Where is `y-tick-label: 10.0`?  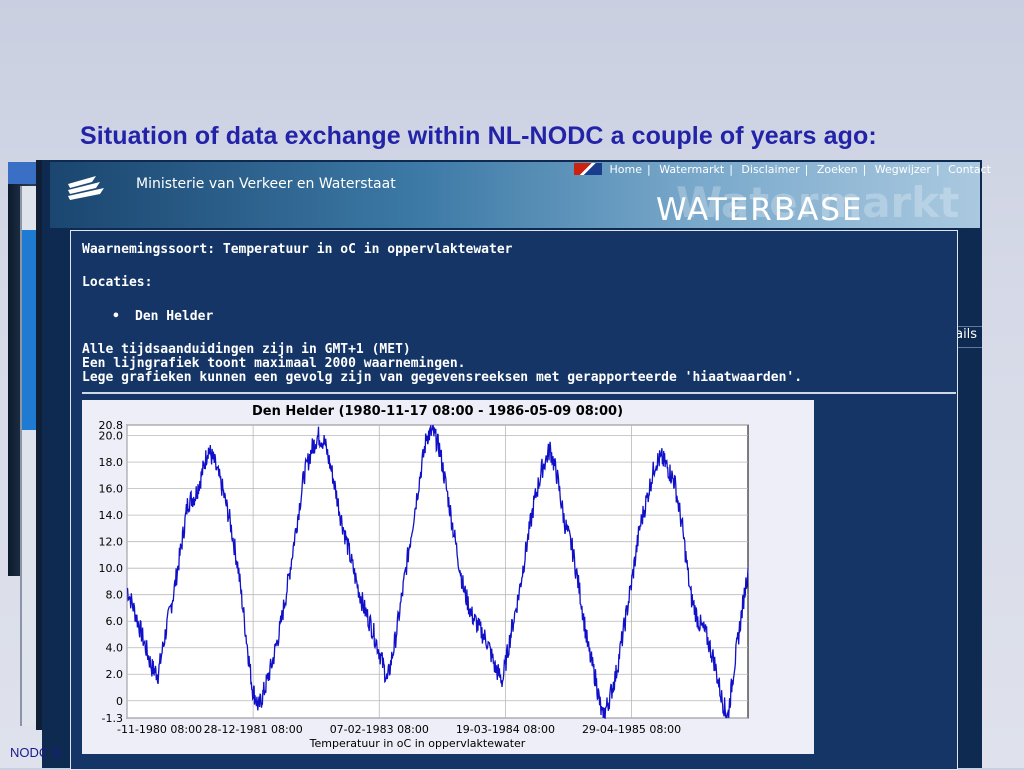 y-tick-label: 10.0 is located at coordinates (111, 568).